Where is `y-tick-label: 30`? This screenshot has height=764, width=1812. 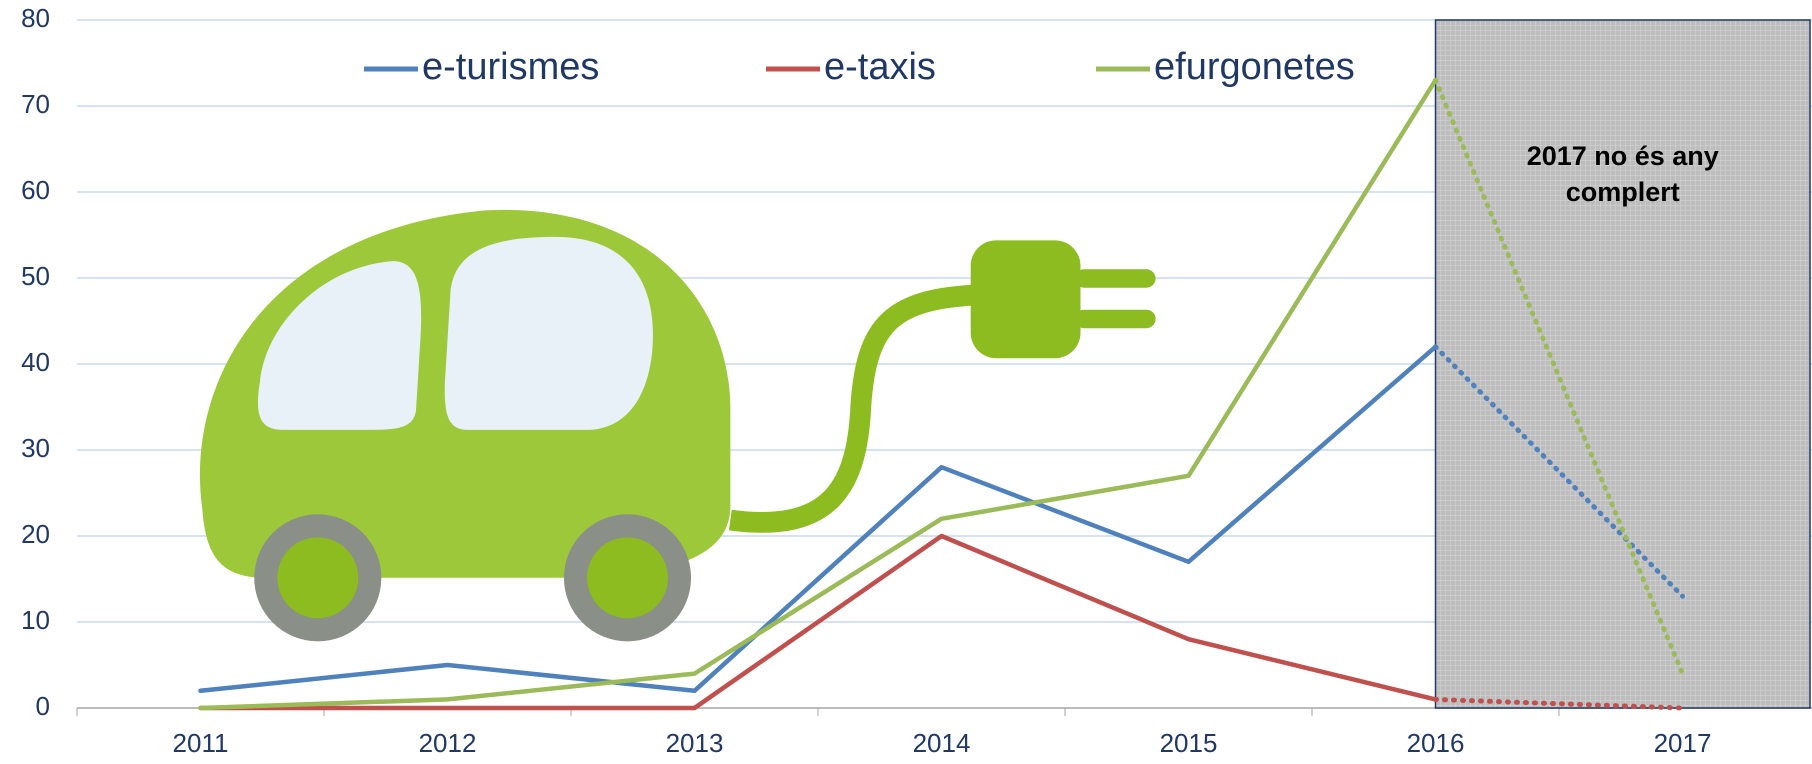
y-tick-label: 30 is located at coordinates (35, 448).